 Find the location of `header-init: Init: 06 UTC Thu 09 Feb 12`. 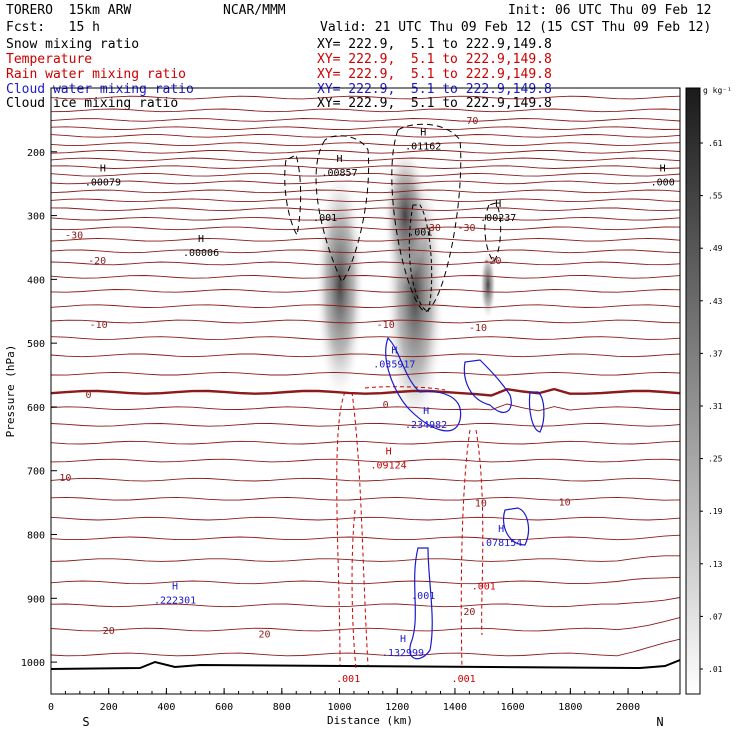

header-init: Init: 06 UTC Thu 09 Feb 12 is located at coordinates (610, 10).